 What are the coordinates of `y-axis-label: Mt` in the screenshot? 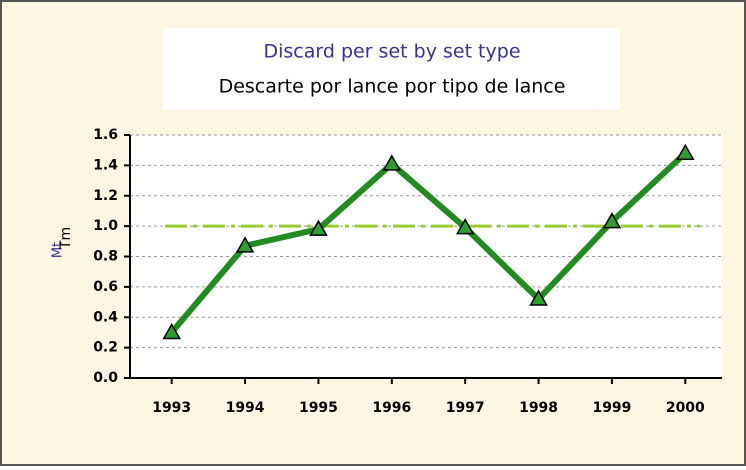 It's located at (58, 250).